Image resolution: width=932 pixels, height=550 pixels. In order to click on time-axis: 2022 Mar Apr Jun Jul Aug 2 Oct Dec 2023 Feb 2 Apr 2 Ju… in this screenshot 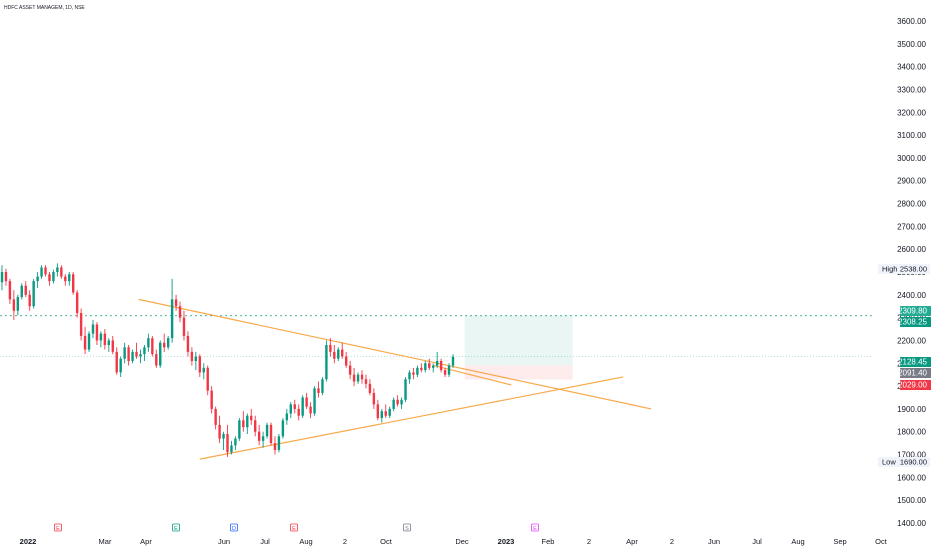, I will do `click(454, 541)`.